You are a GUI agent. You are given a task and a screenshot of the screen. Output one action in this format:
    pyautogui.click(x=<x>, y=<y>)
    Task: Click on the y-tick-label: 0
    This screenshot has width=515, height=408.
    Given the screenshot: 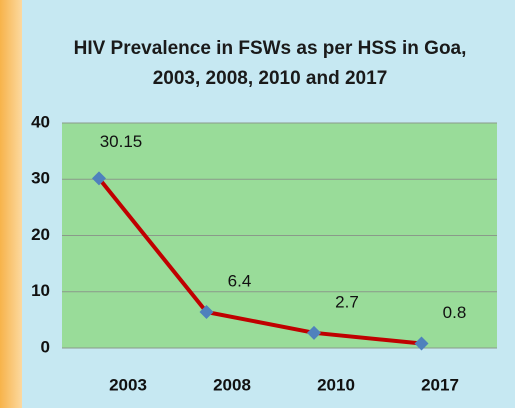 What is the action you would take?
    pyautogui.click(x=45, y=346)
    